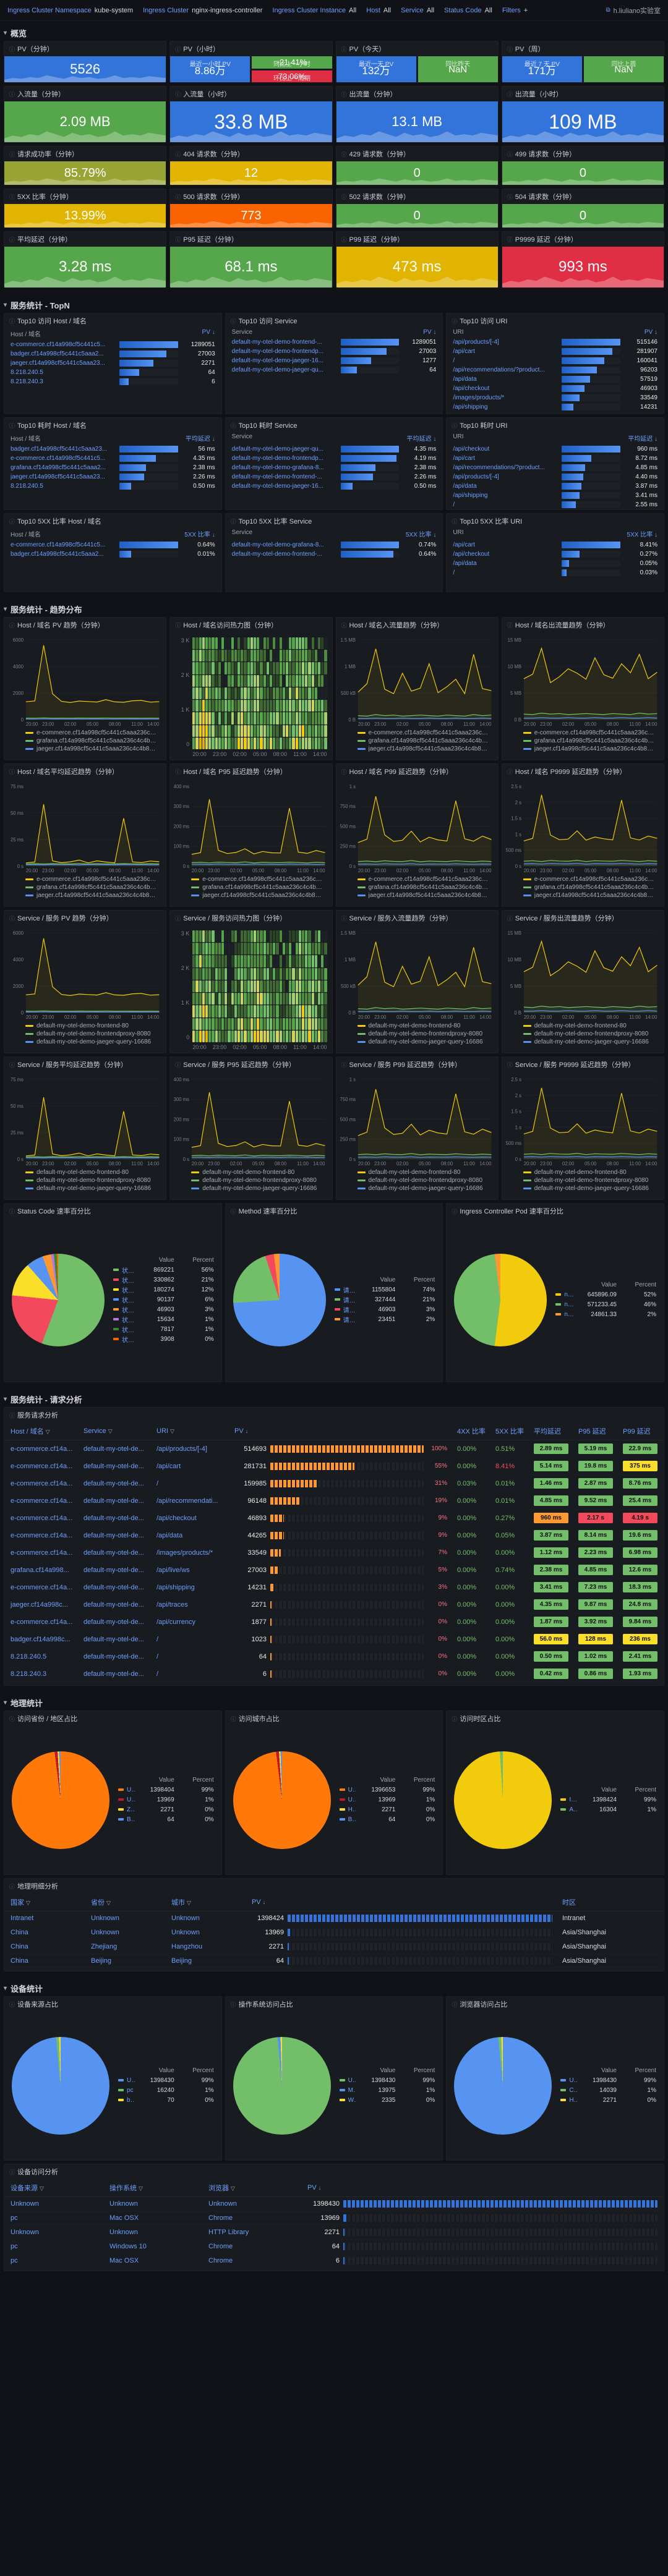 Image resolution: width=668 pixels, height=2576 pixels. Describe the element at coordinates (334, 609) in the screenshot. I see `section-header-trend: ▾ 服务统计 - 趋势分布` at that location.